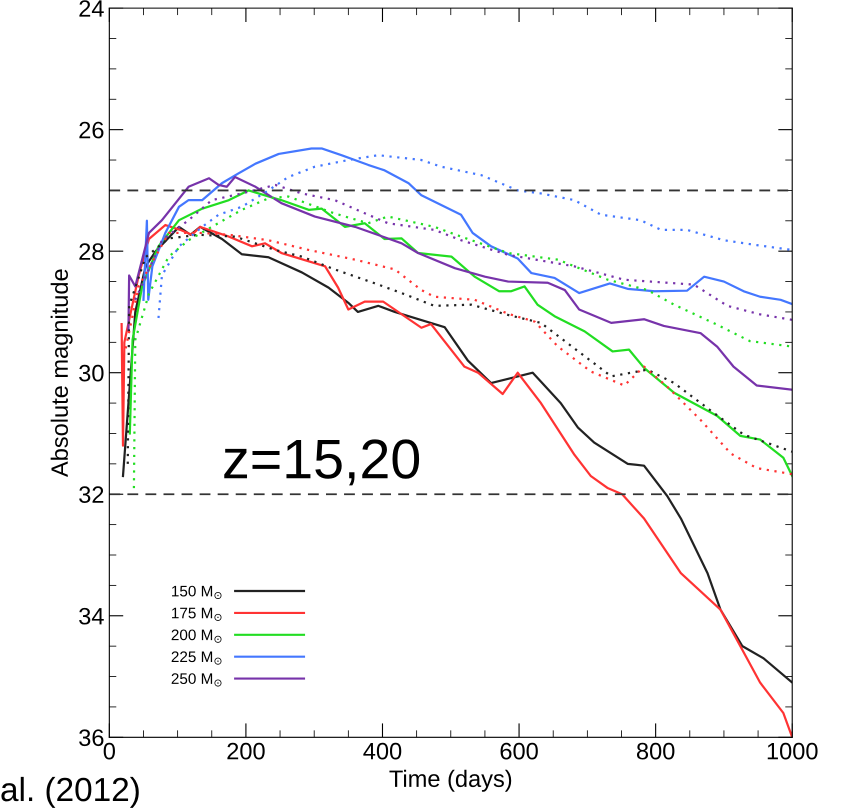 The image size is (841, 812). I want to click on legend-label: 175 M$_{⊙}$, so click(197, 614).